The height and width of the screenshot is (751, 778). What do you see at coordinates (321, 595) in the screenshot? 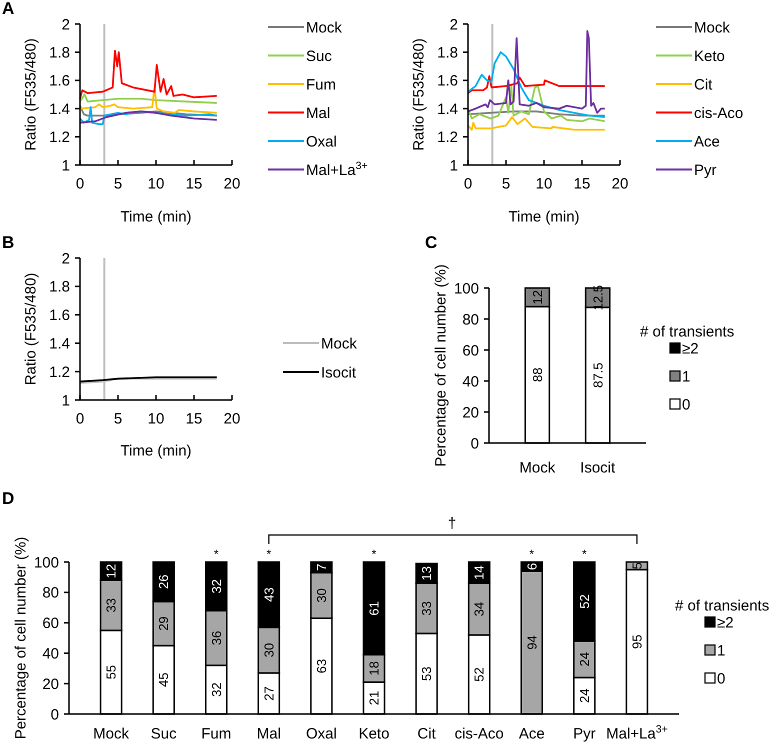
I see `data-label: 30` at bounding box center [321, 595].